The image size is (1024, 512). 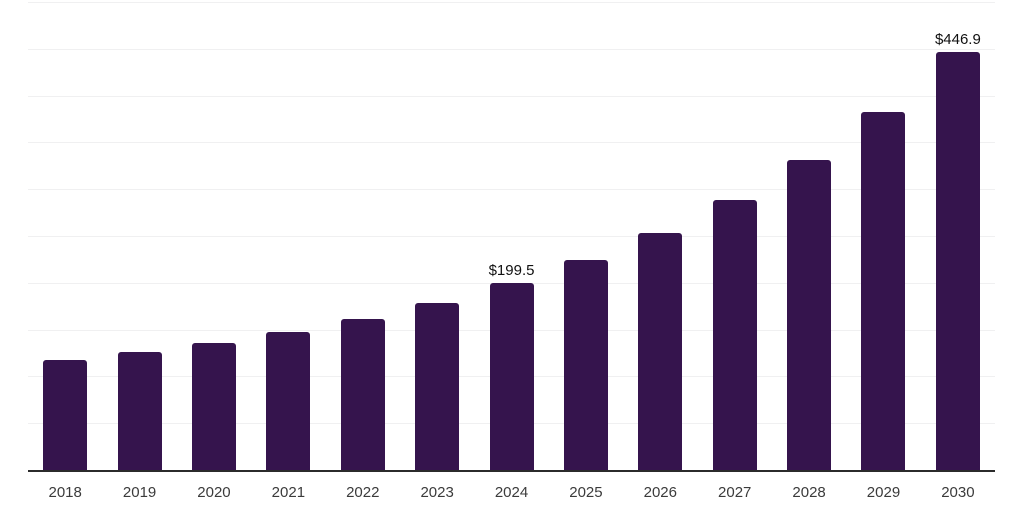 I want to click on bar-2023, so click(x=437, y=386).